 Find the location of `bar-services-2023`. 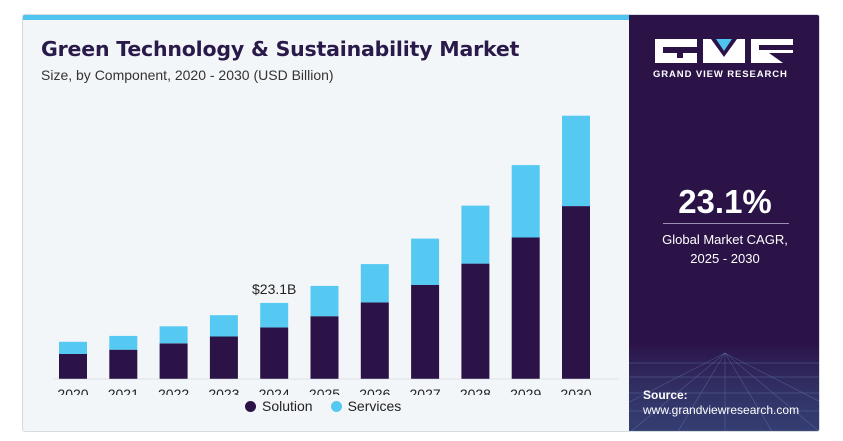

bar-services-2023 is located at coordinates (223, 326).